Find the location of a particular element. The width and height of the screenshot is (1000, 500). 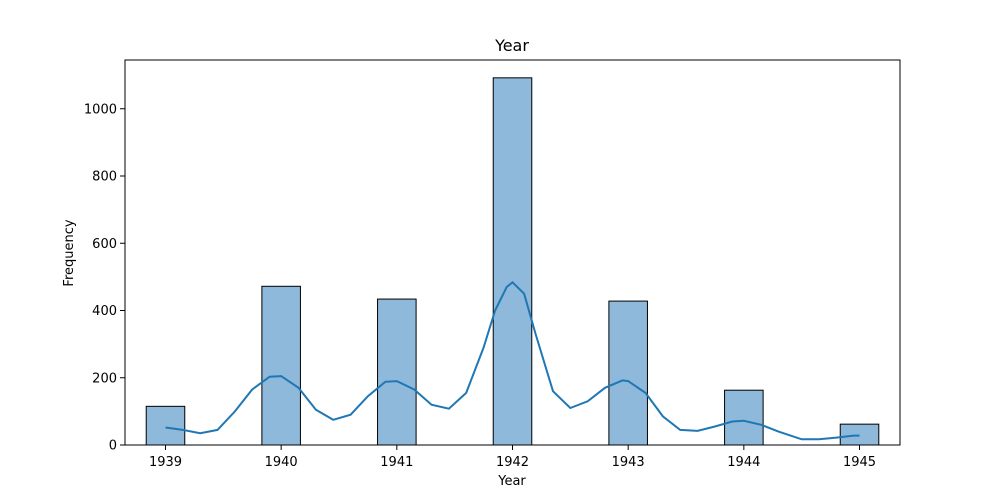

y-tick-label: 800 is located at coordinates (104, 177).